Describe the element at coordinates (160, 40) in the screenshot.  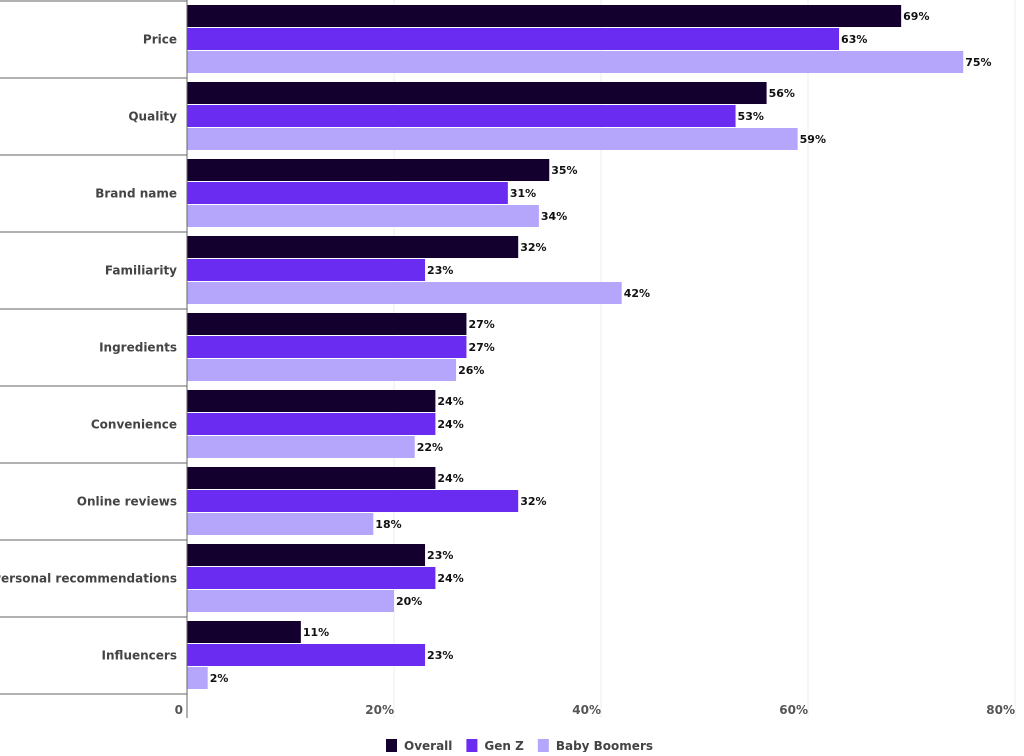
I see `category-label: Price` at that location.